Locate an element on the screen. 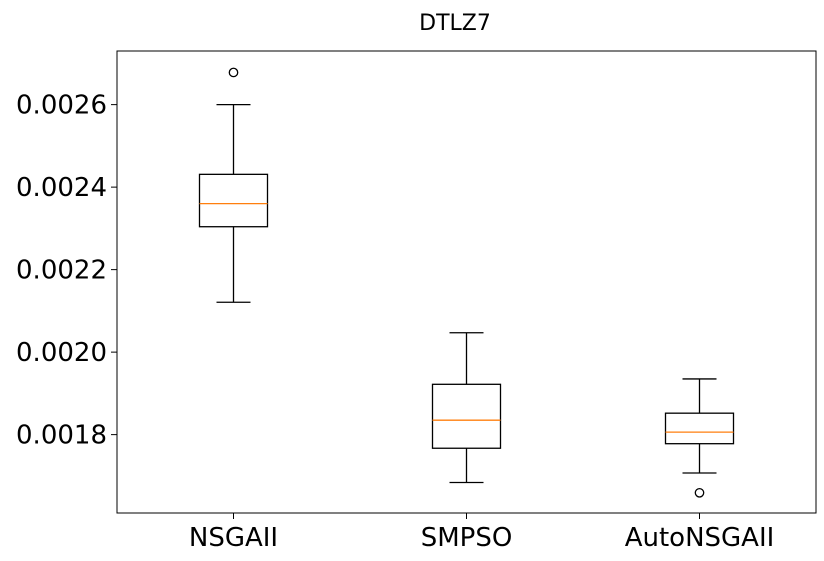  box-smpso is located at coordinates (466, 408).